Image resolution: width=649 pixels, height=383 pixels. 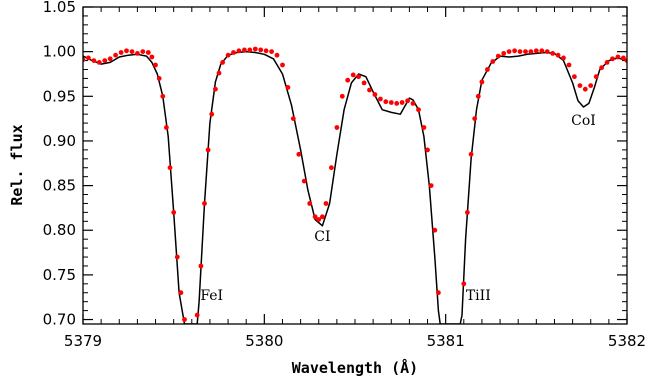 What do you see at coordinates (59, 141) in the screenshot?
I see `y-tick-label: 0.90` at bounding box center [59, 141].